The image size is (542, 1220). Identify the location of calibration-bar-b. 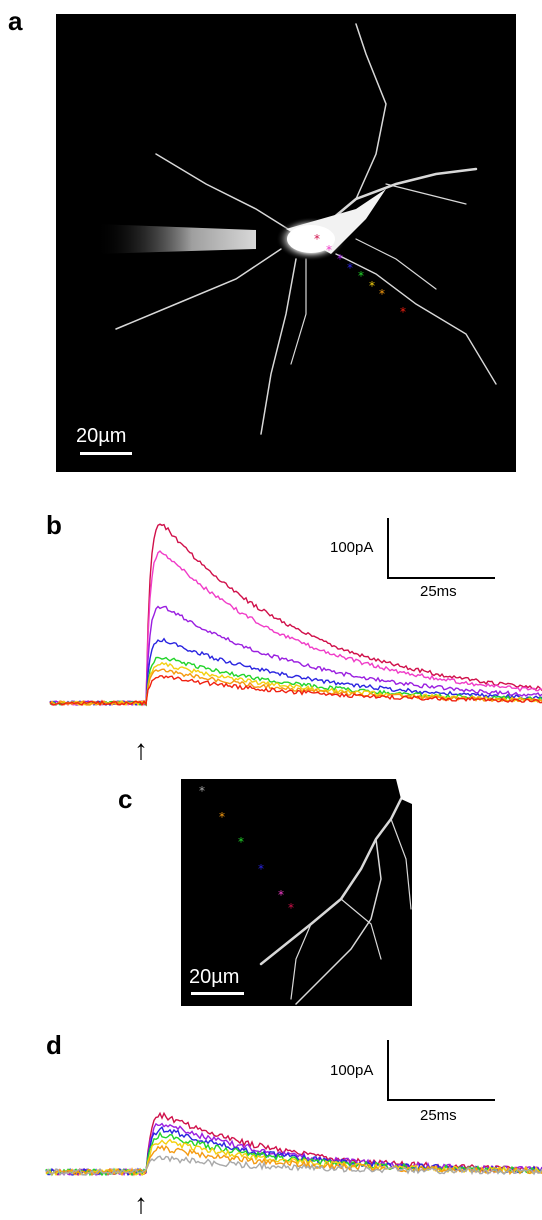
(441, 548).